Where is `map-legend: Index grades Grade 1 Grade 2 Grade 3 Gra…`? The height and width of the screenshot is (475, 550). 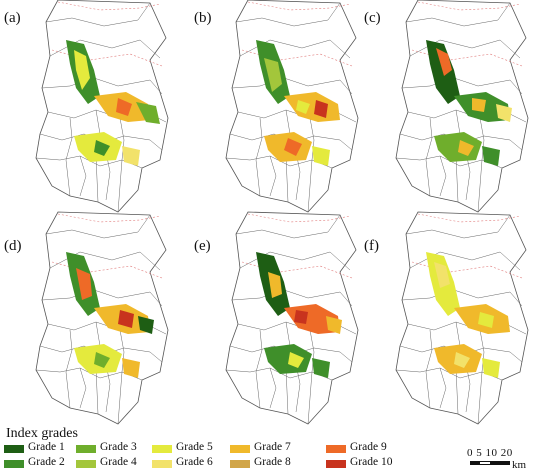 map-legend: Index grades Grade 1 Grade 2 Grade 3 Gra… is located at coordinates (275, 450).